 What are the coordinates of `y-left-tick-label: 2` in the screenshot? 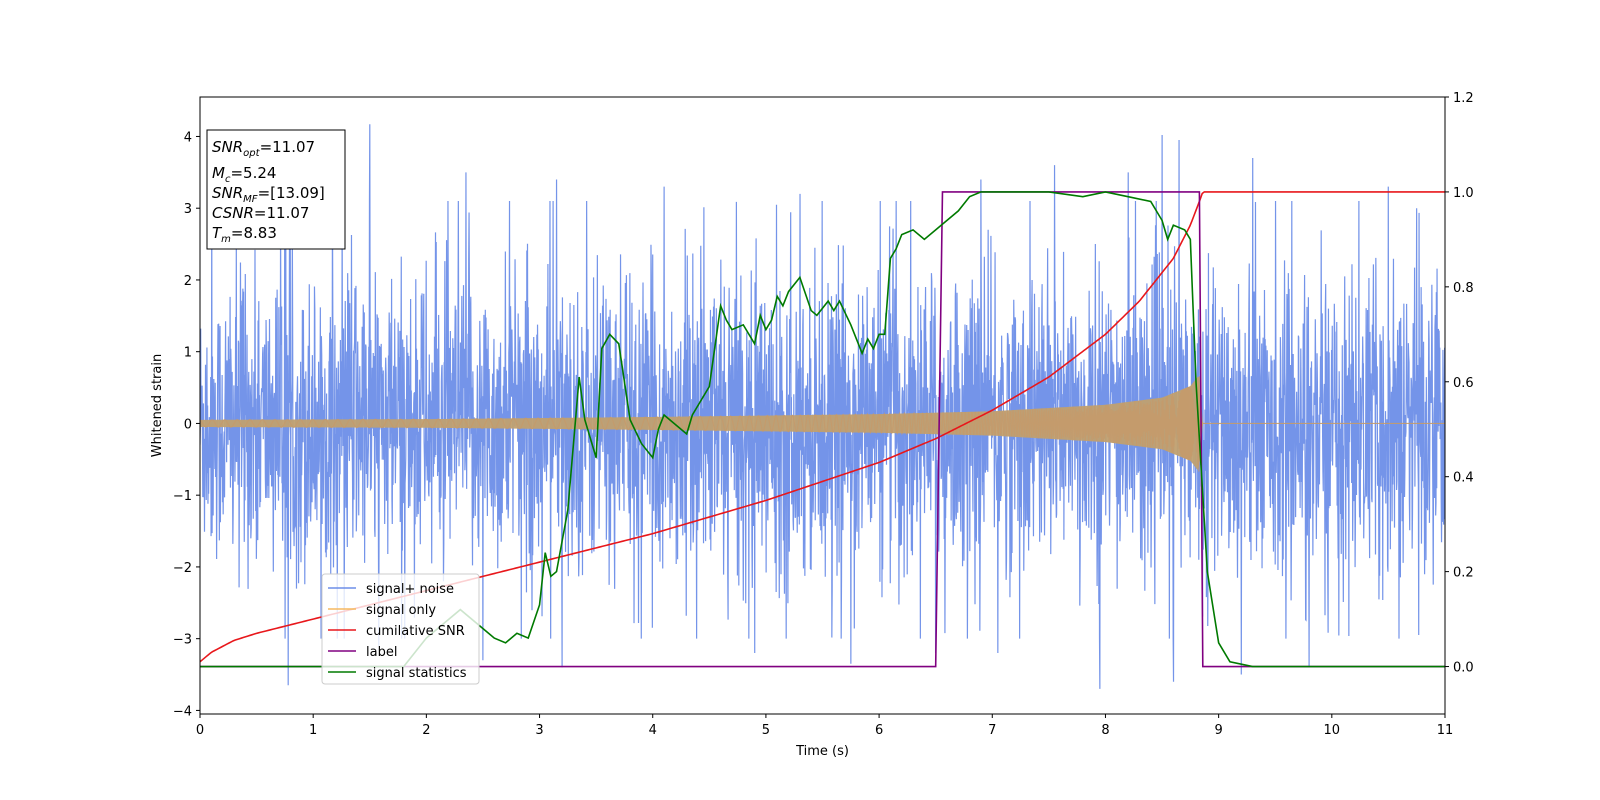 It's located at (188, 281).